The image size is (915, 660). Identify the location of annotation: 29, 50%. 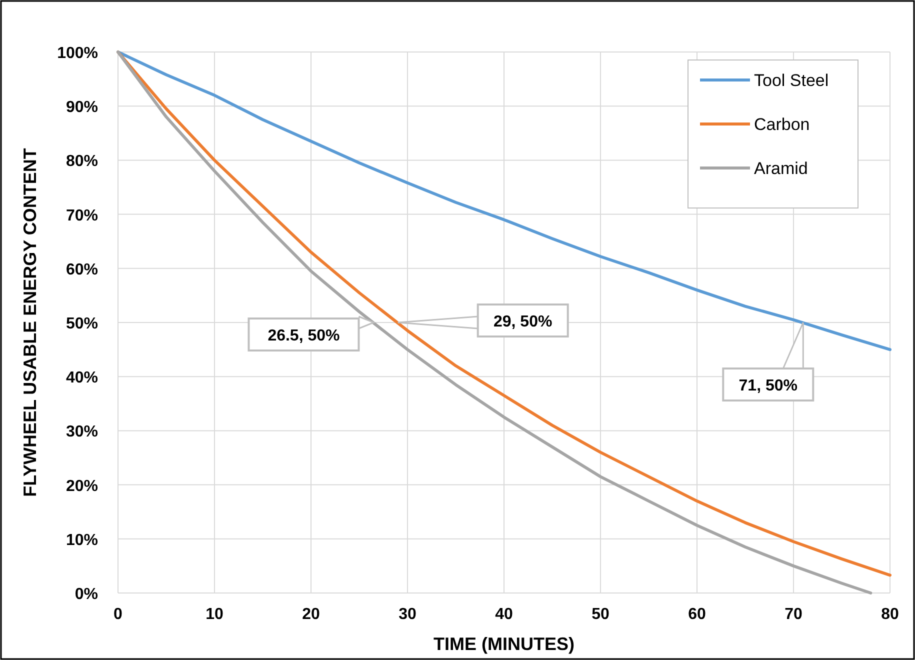
(522, 322).